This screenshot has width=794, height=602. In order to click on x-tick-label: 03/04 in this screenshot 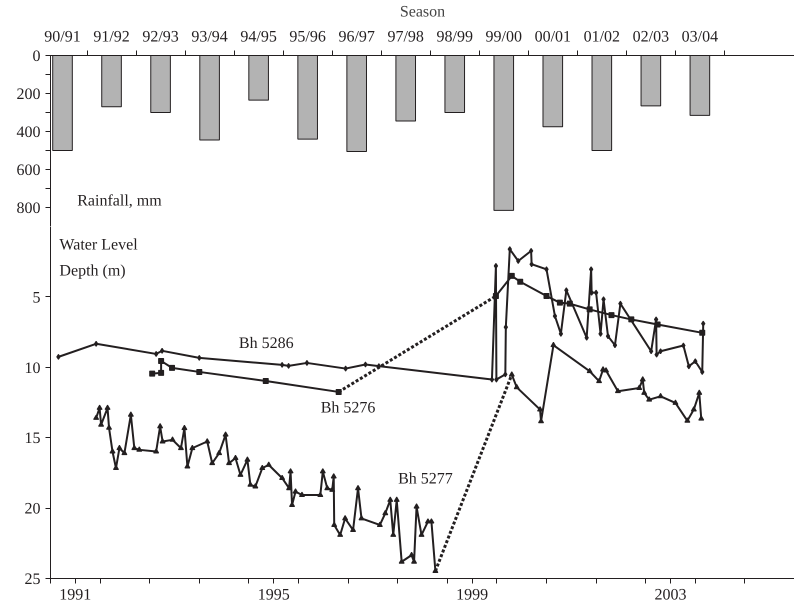, I will do `click(700, 37)`.